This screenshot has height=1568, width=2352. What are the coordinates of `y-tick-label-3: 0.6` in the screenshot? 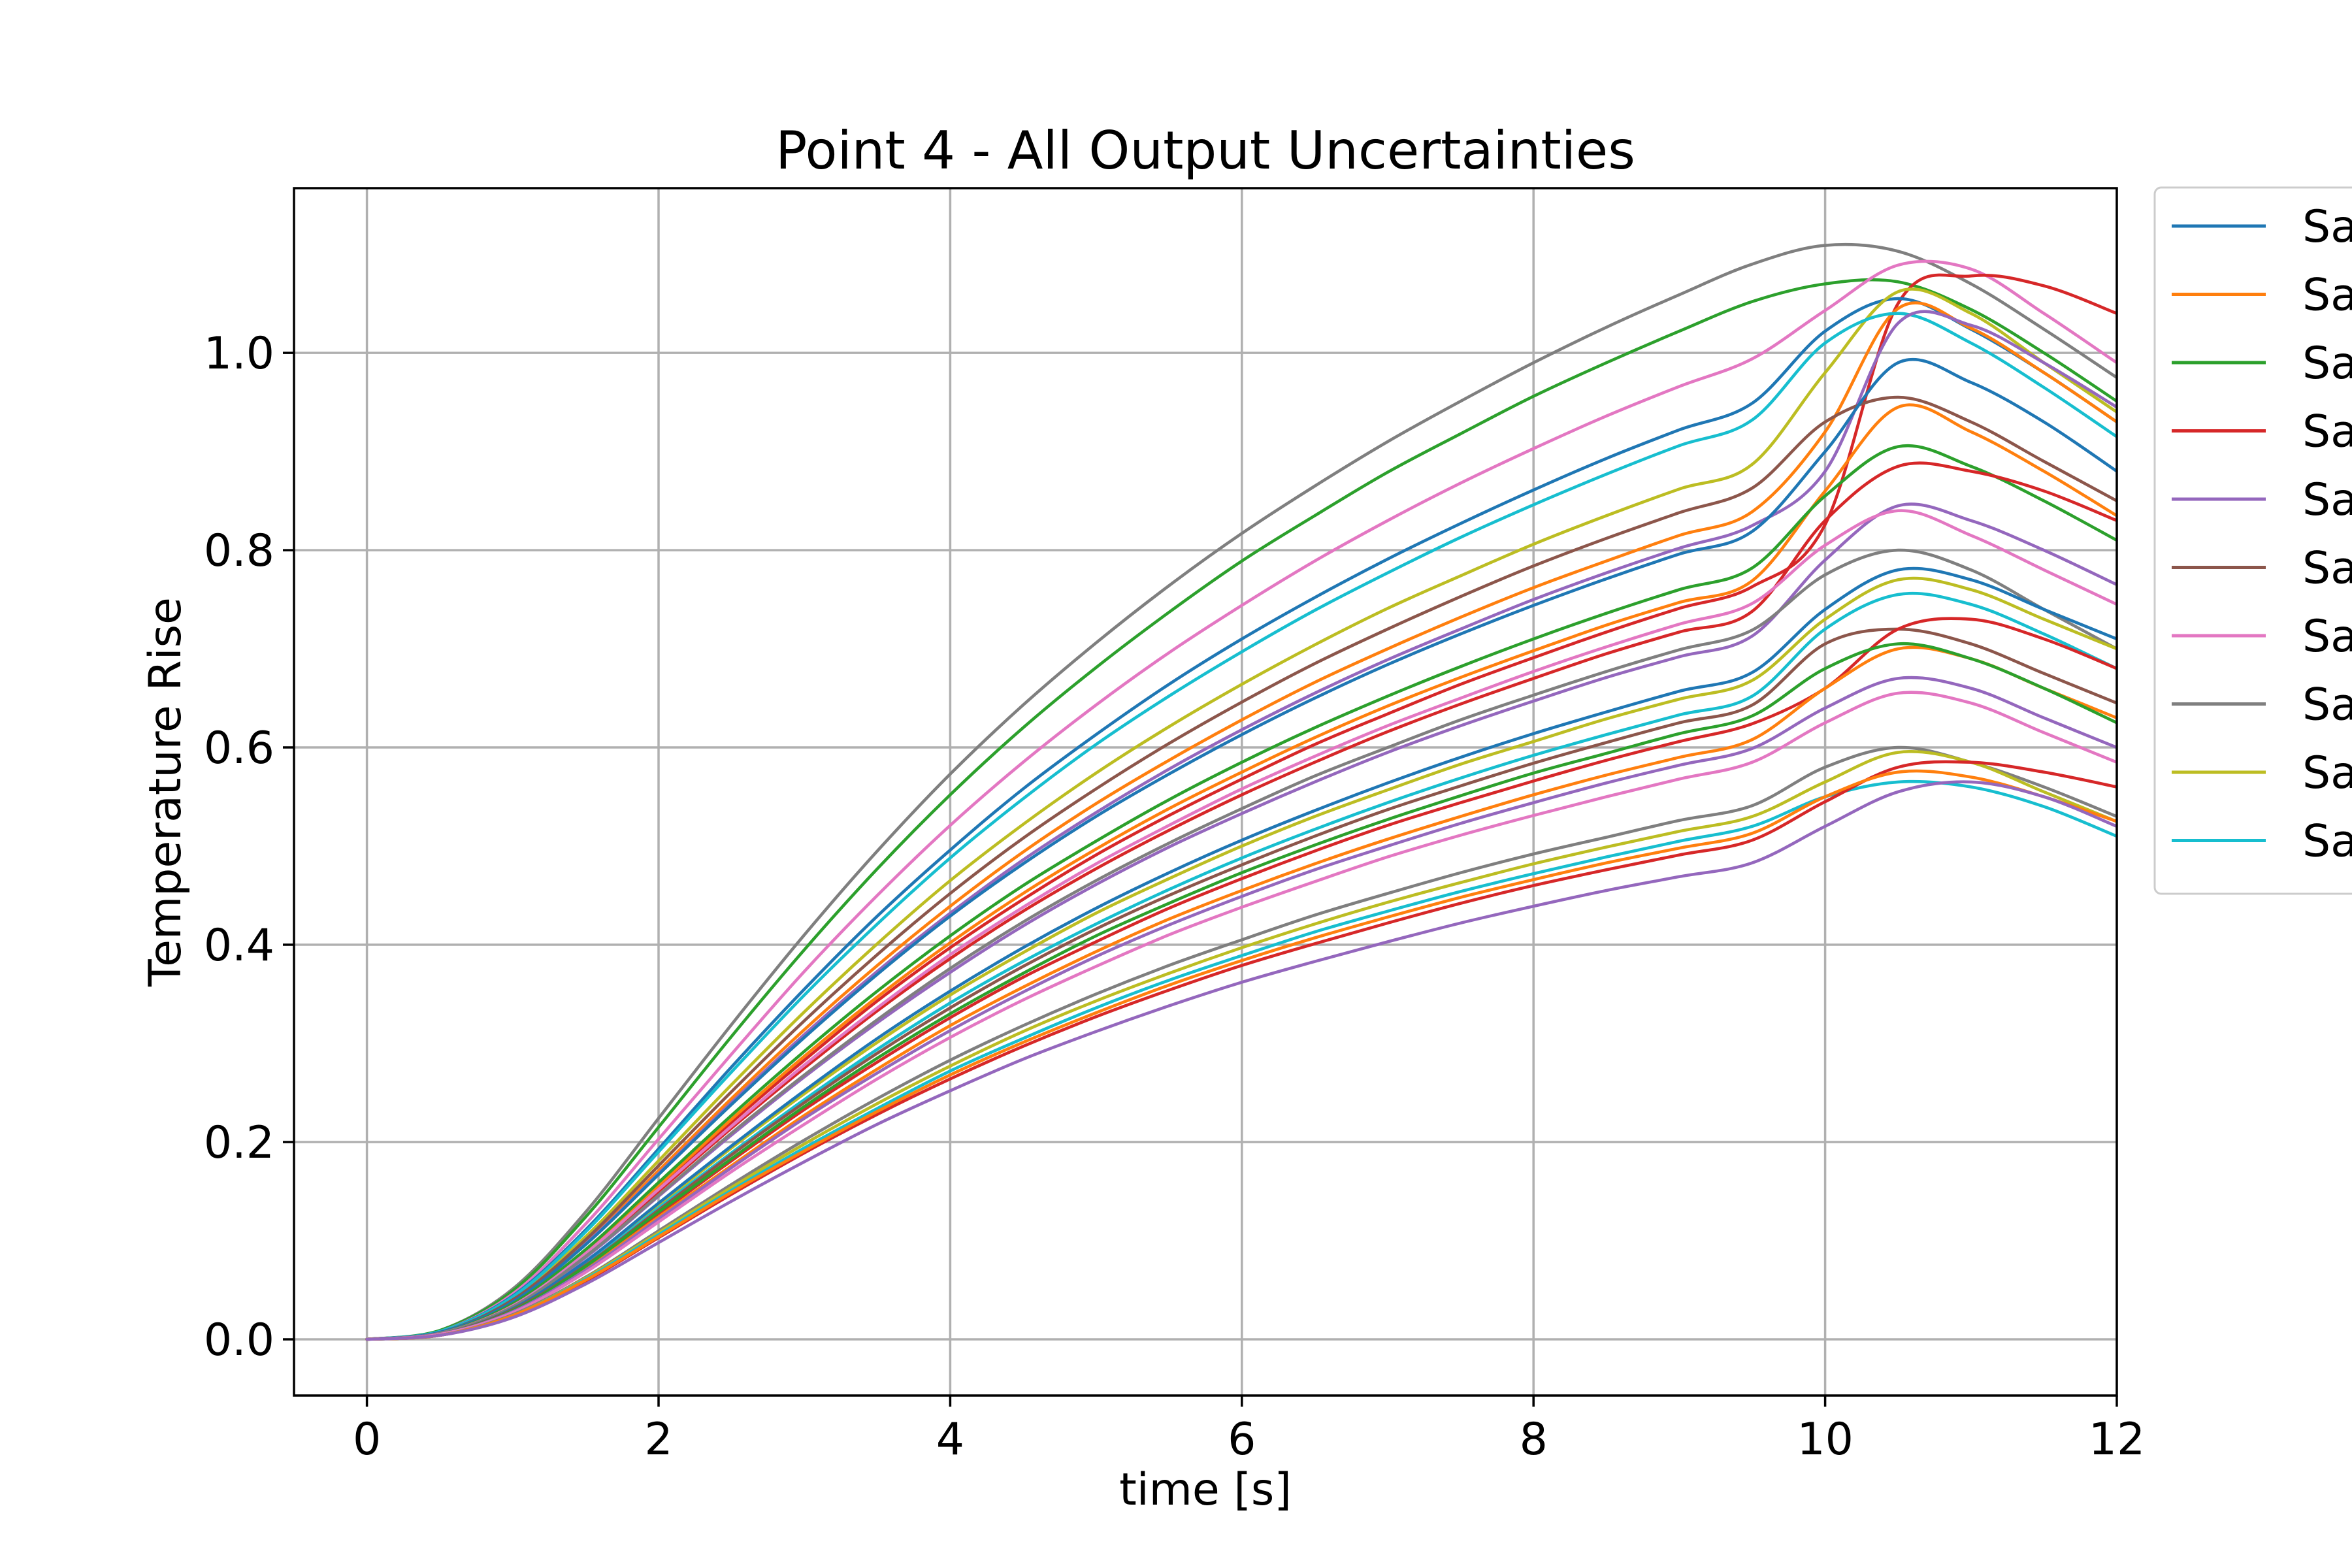 It's located at (239, 748).